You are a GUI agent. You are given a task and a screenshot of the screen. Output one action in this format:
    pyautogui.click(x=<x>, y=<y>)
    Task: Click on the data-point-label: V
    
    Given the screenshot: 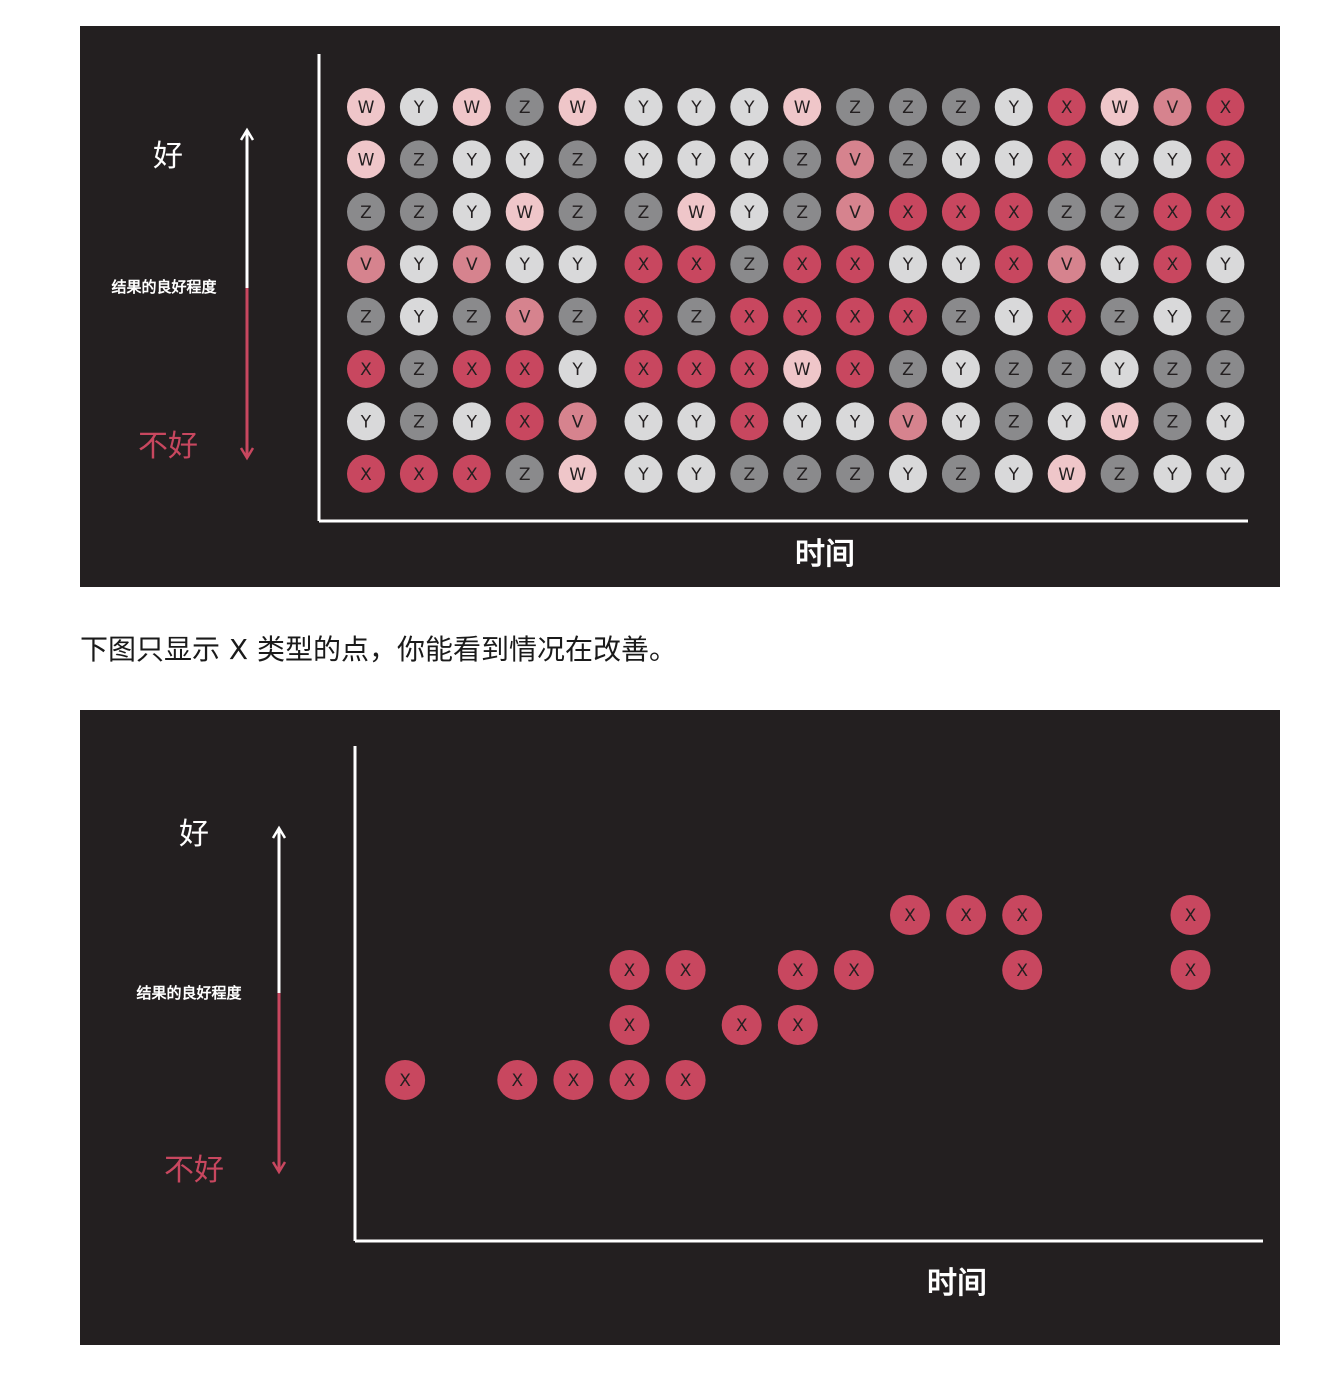 What is the action you would take?
    pyautogui.click(x=908, y=422)
    